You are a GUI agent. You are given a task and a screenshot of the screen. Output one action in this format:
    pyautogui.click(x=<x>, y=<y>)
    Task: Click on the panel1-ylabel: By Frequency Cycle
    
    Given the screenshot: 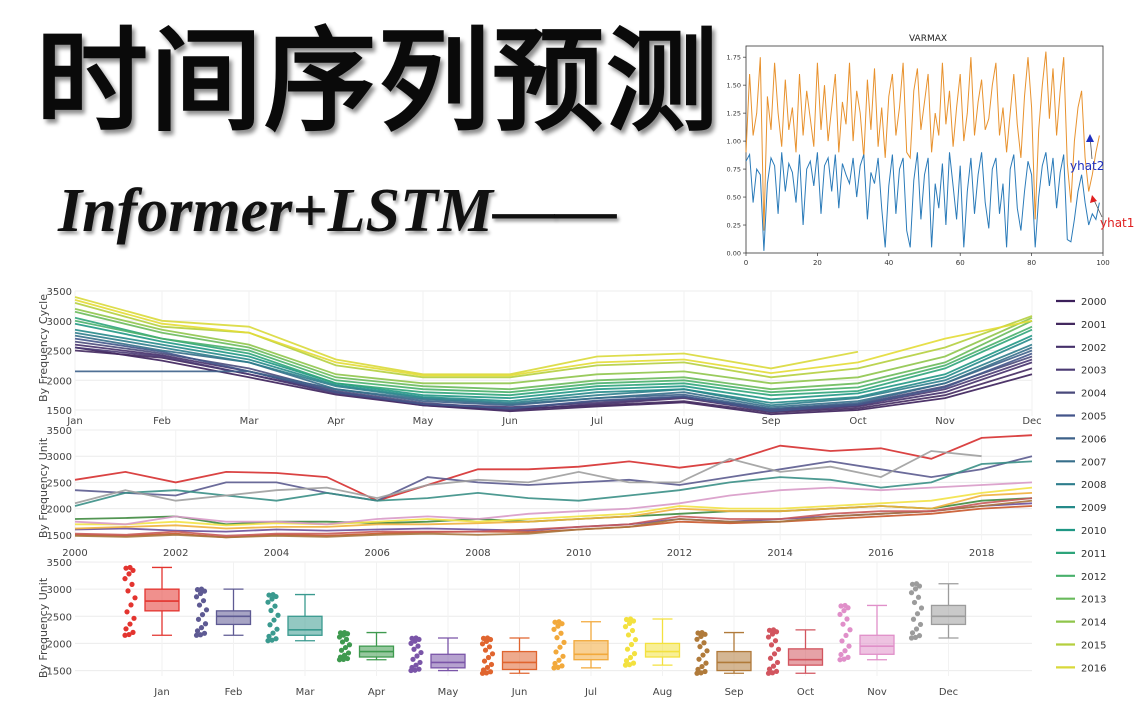 What is the action you would take?
    pyautogui.click(x=43, y=348)
    